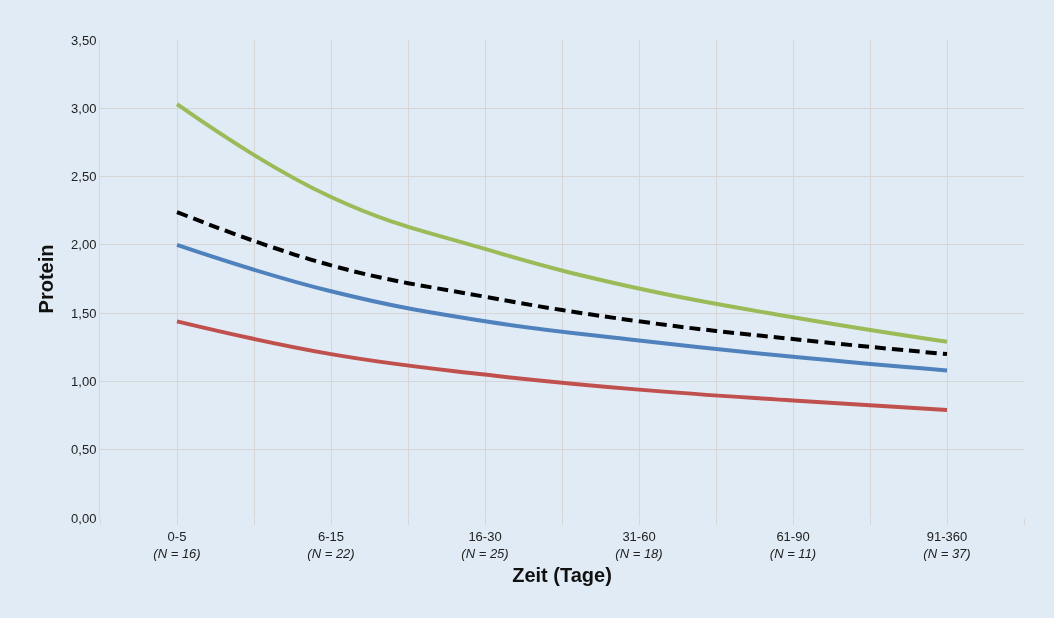  I want to click on y-tick-label: 2,50, so click(84, 177).